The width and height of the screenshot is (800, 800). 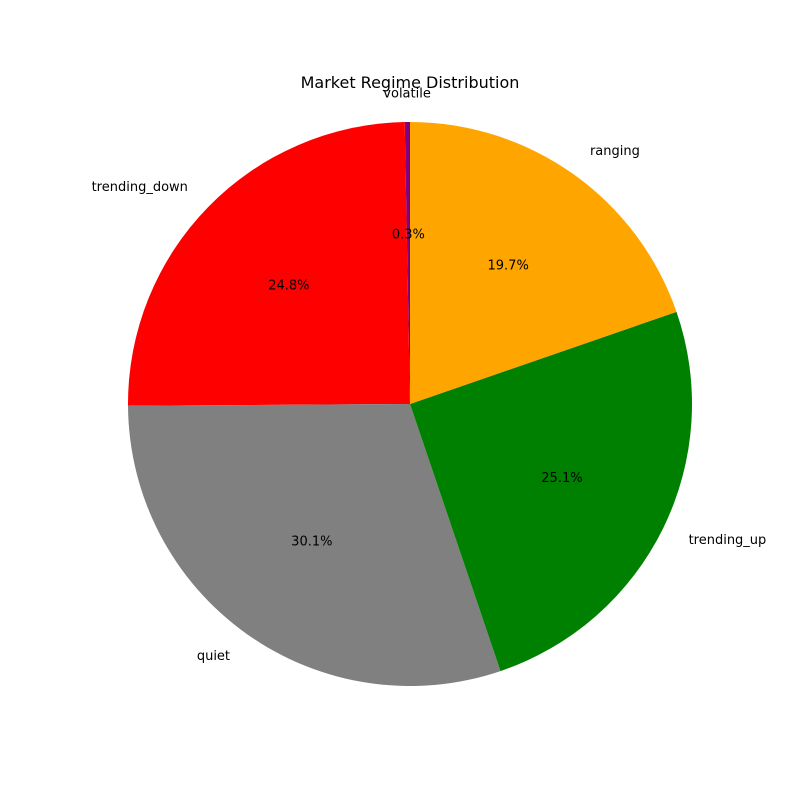 I want to click on pie-slice-volatile, so click(x=407, y=263).